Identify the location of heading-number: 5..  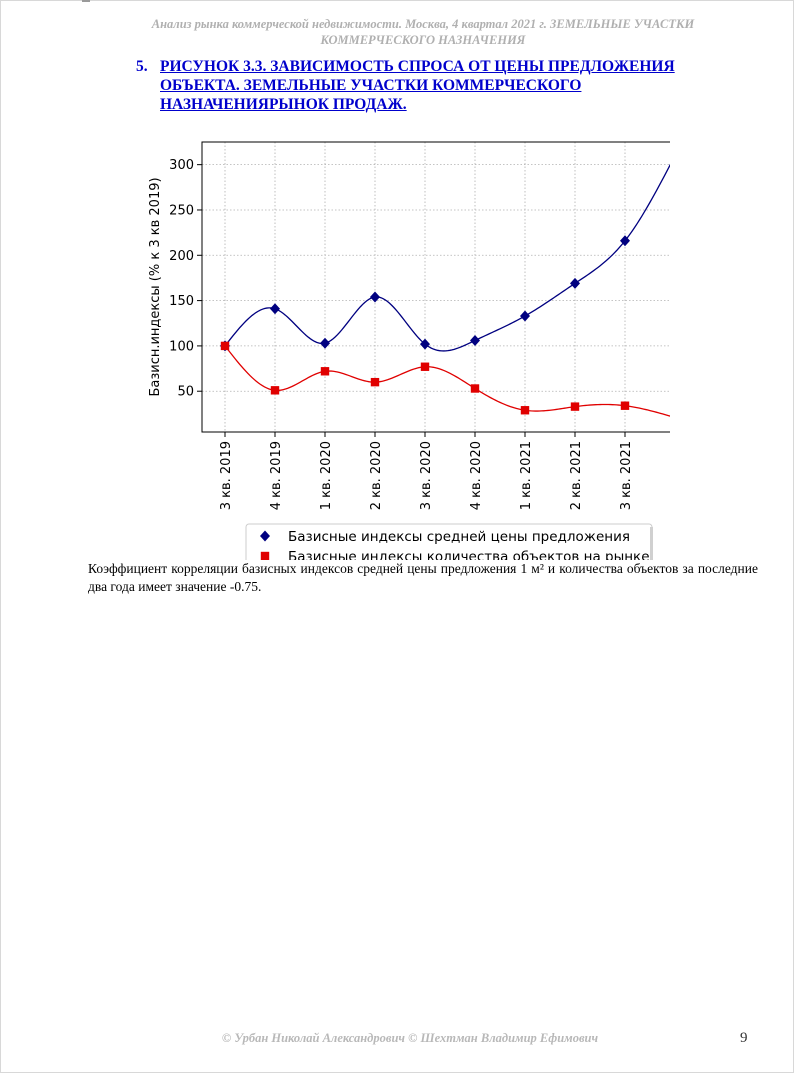
(142, 66).